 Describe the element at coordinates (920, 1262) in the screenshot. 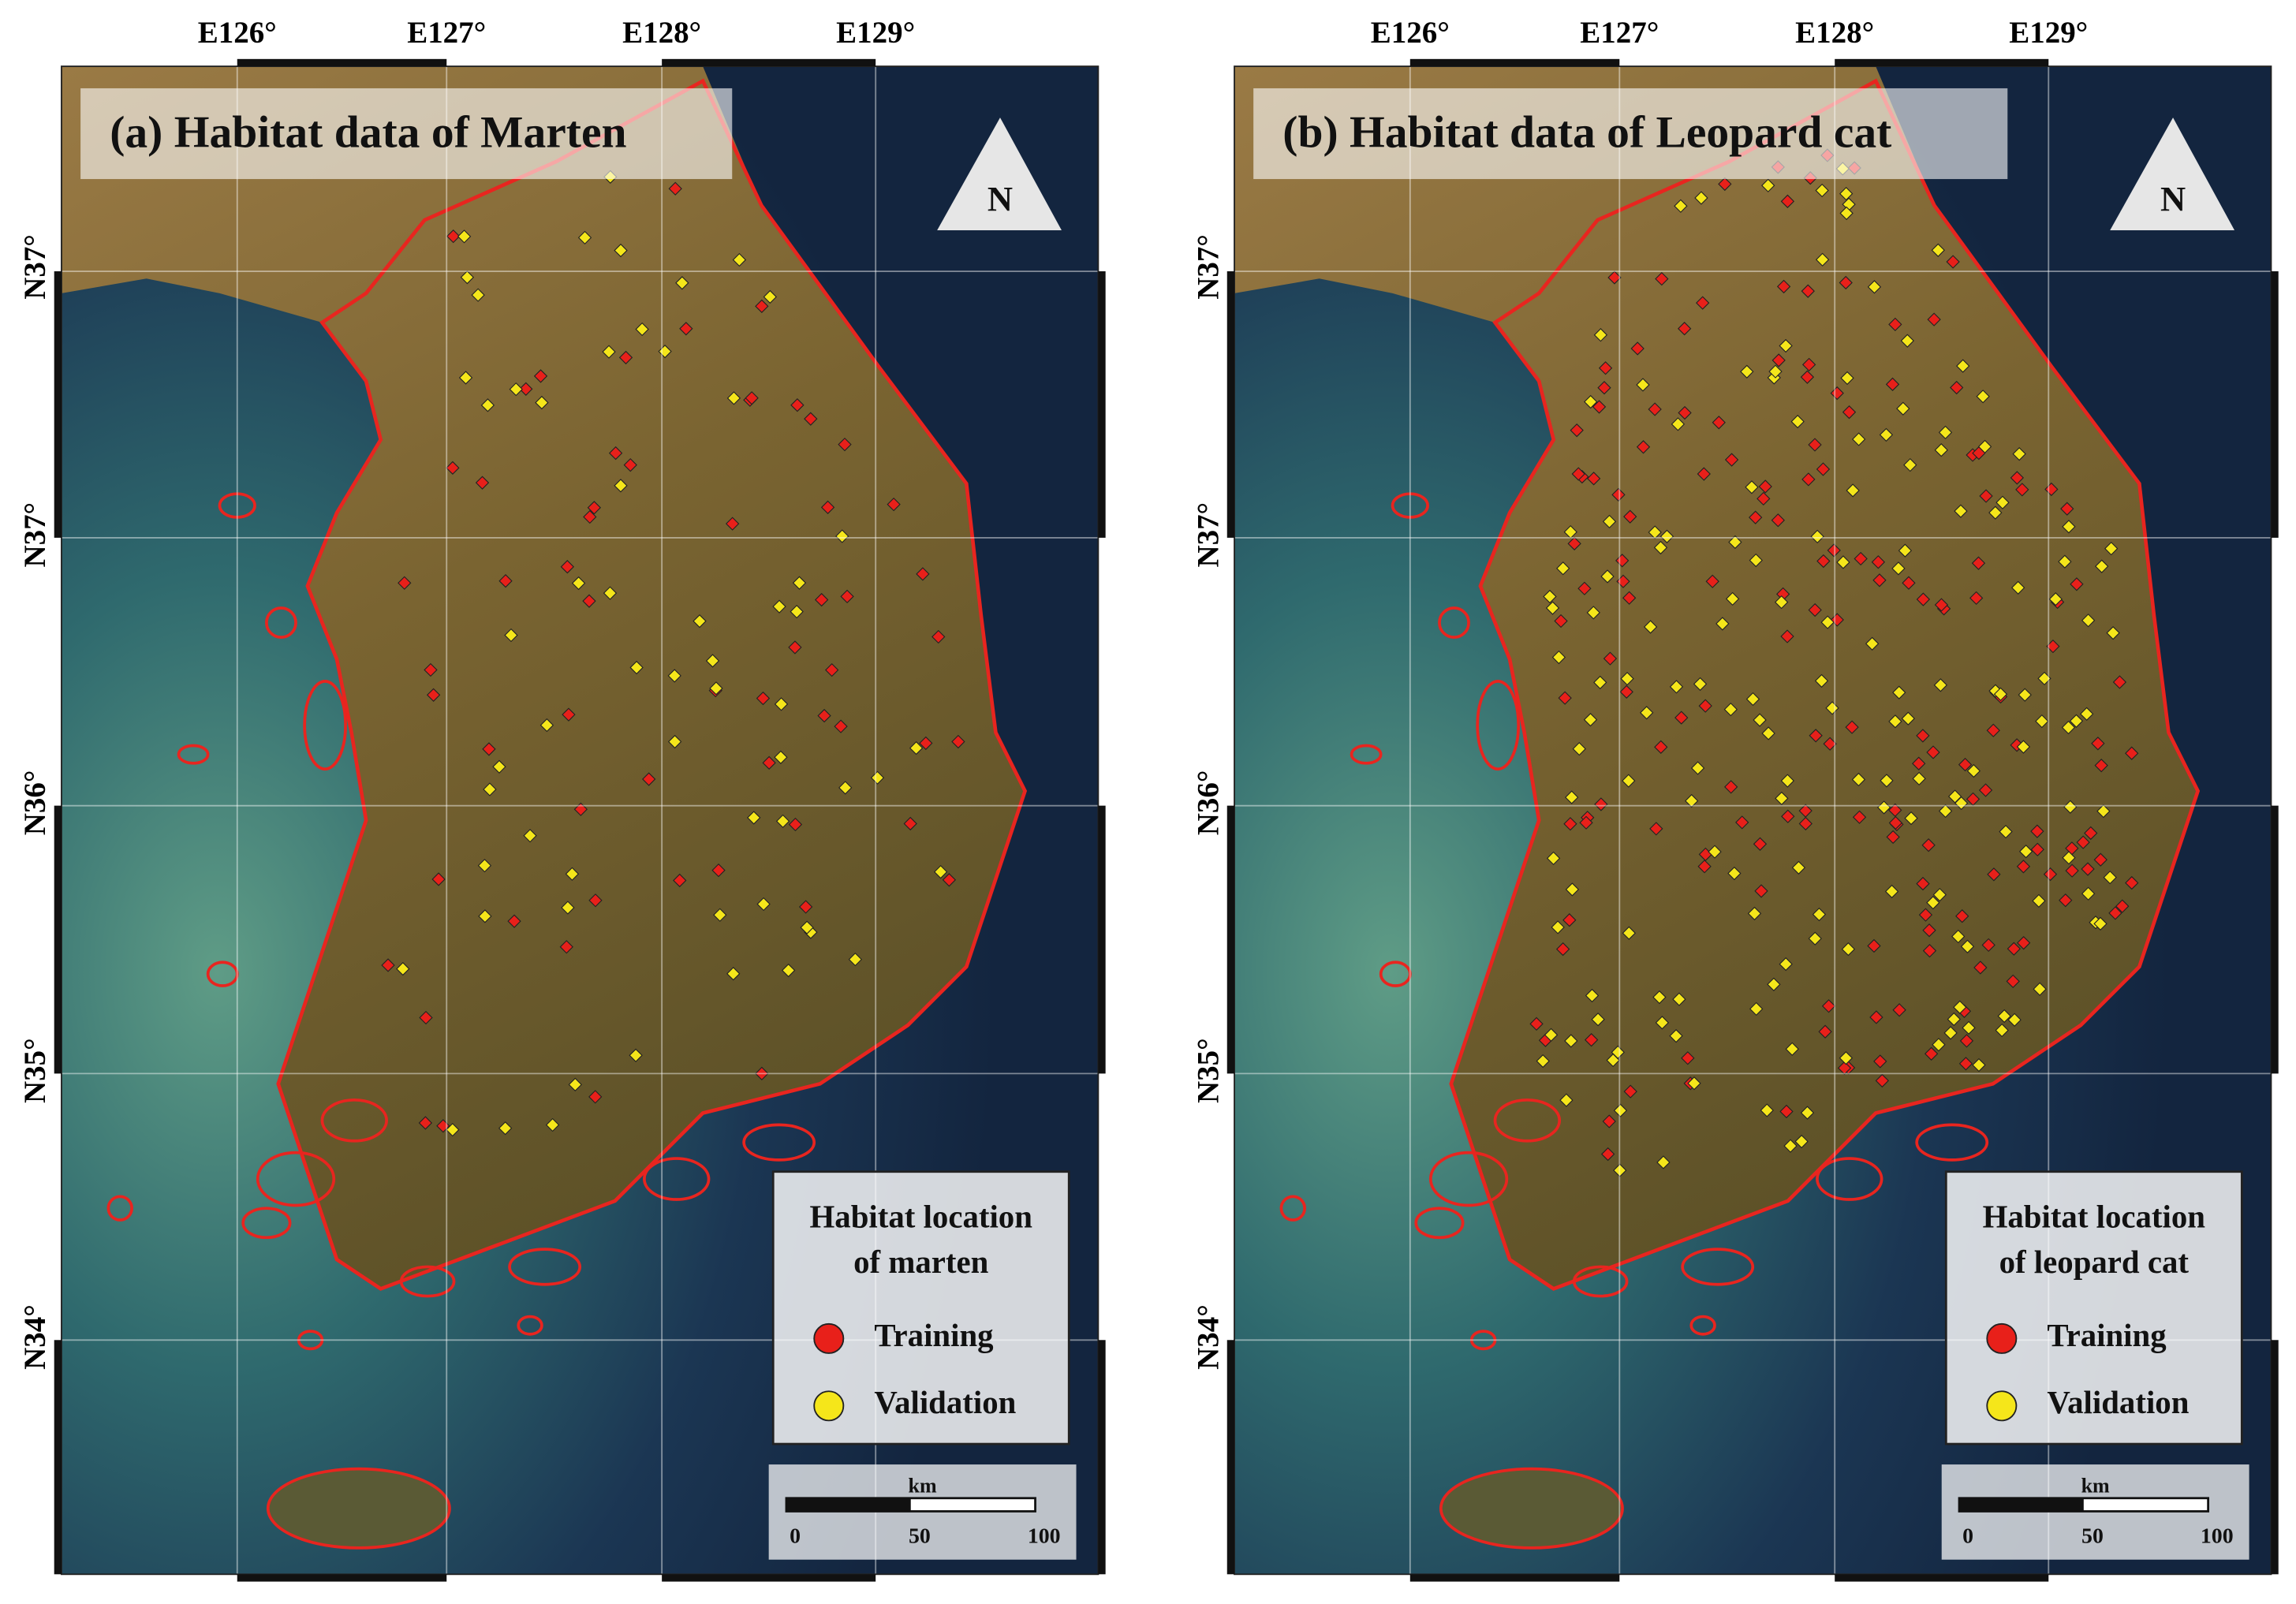

I see `legend-title: of marten` at that location.